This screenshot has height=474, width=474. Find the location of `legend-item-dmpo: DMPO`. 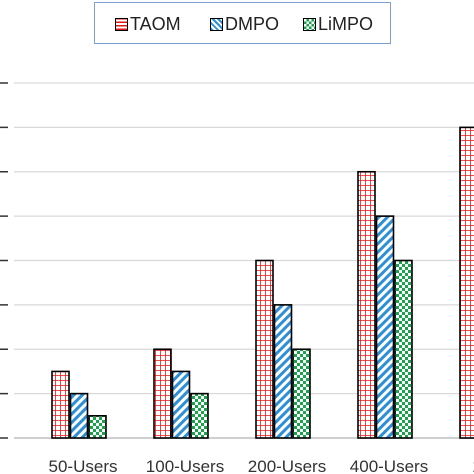

legend-item-dmpo: DMPO is located at coordinates (244, 24).